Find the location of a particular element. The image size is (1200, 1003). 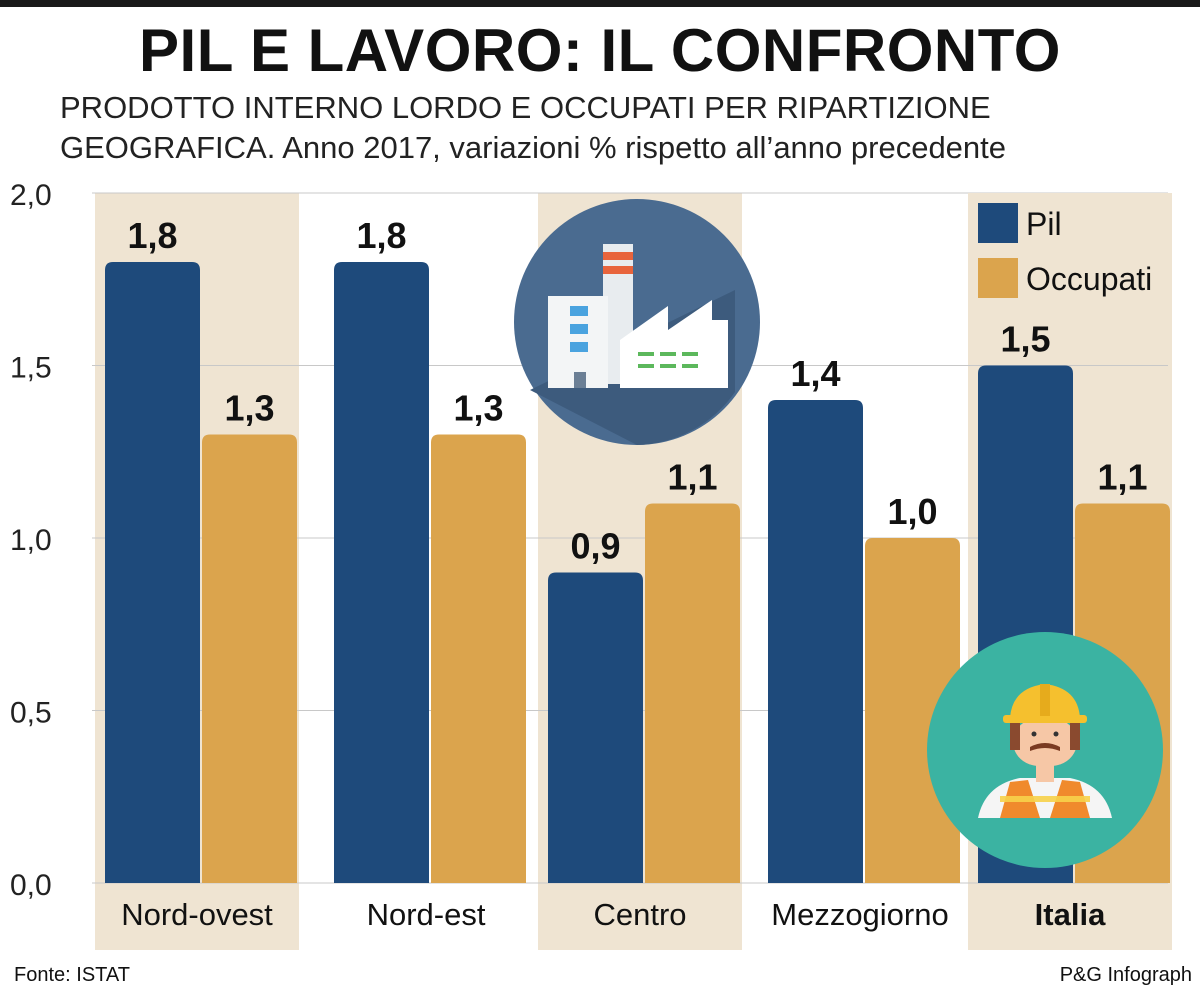

factory-icon is located at coordinates (637, 322).